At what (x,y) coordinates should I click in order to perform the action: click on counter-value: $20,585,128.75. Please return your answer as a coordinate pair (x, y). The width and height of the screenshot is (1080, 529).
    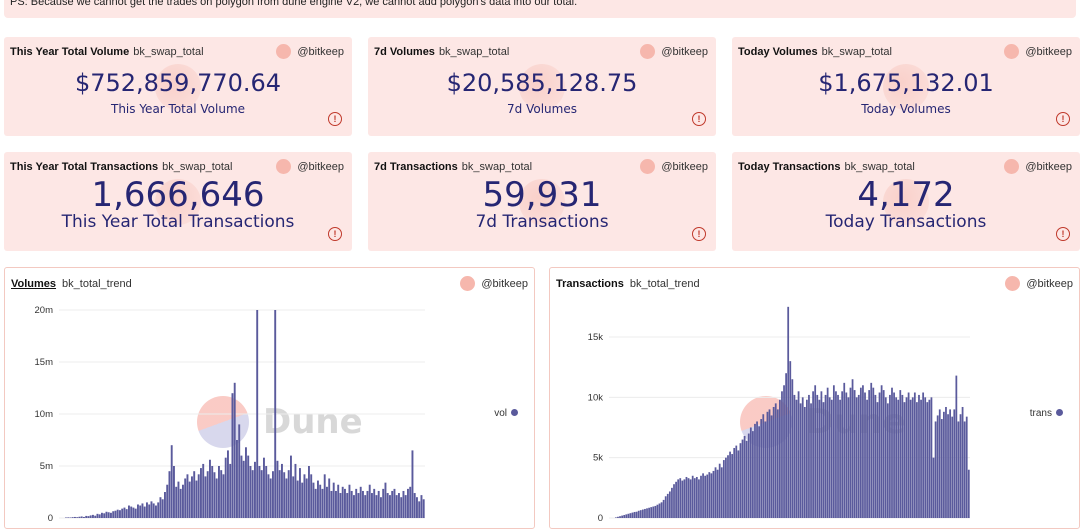
    Looking at the image, I should click on (542, 83).